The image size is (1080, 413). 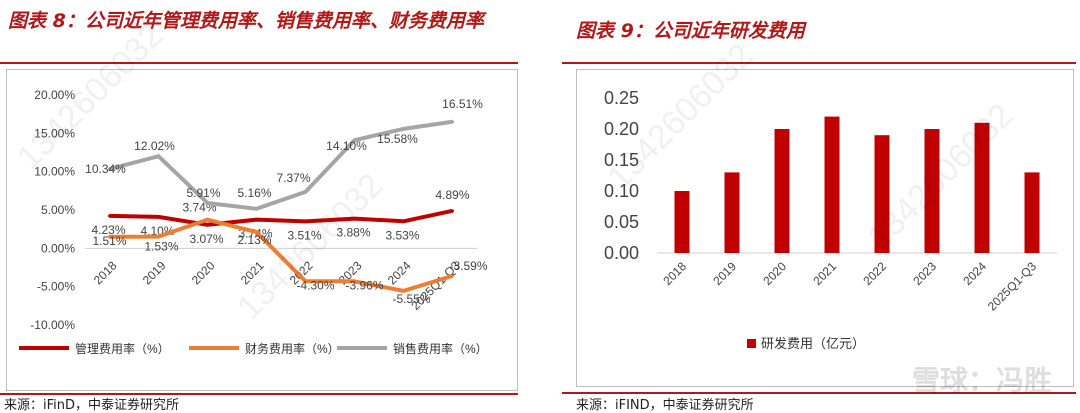 What do you see at coordinates (924, 273) in the screenshot?
I see `x-tick-label: 2023` at bounding box center [924, 273].